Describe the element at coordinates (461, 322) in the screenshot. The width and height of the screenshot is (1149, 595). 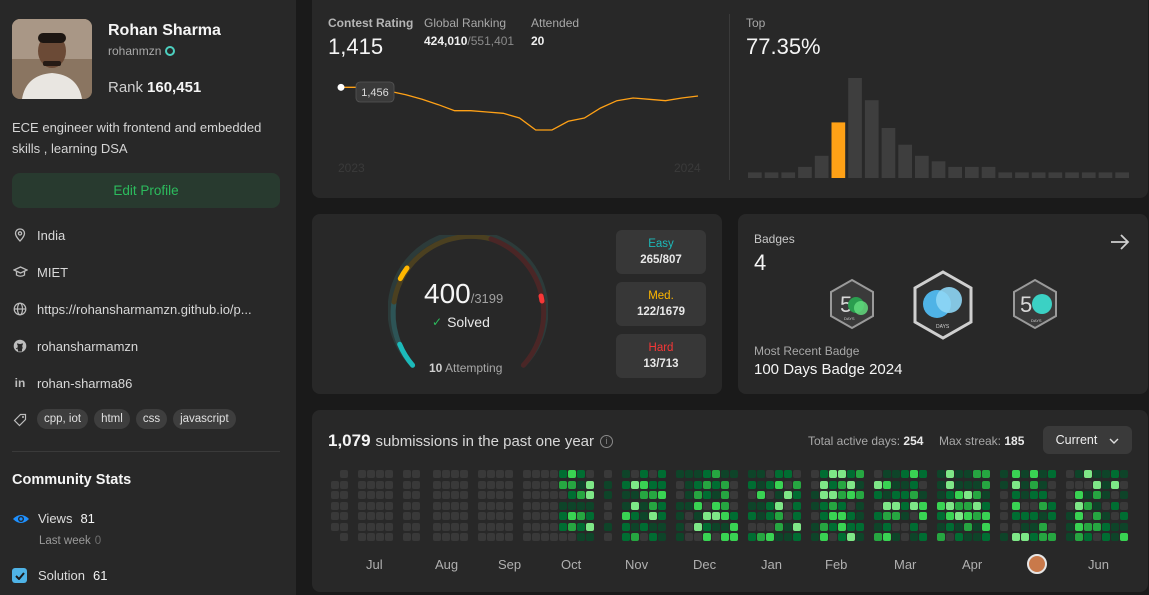
I see `solved-label: ✓ Solved` at that location.